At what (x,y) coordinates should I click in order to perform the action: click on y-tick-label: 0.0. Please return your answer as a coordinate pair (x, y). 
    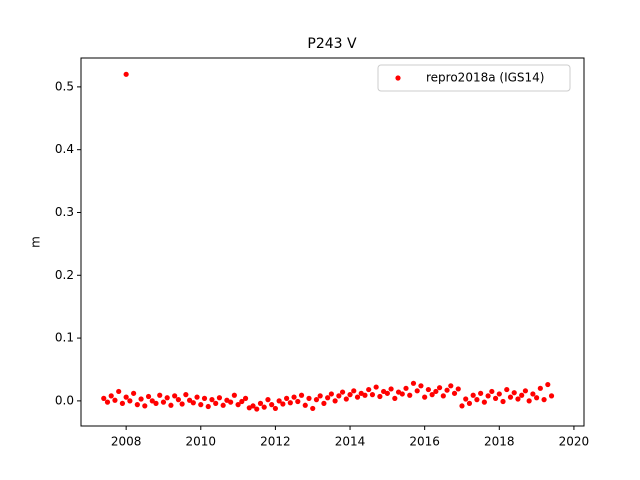
    Looking at the image, I should click on (64, 400).